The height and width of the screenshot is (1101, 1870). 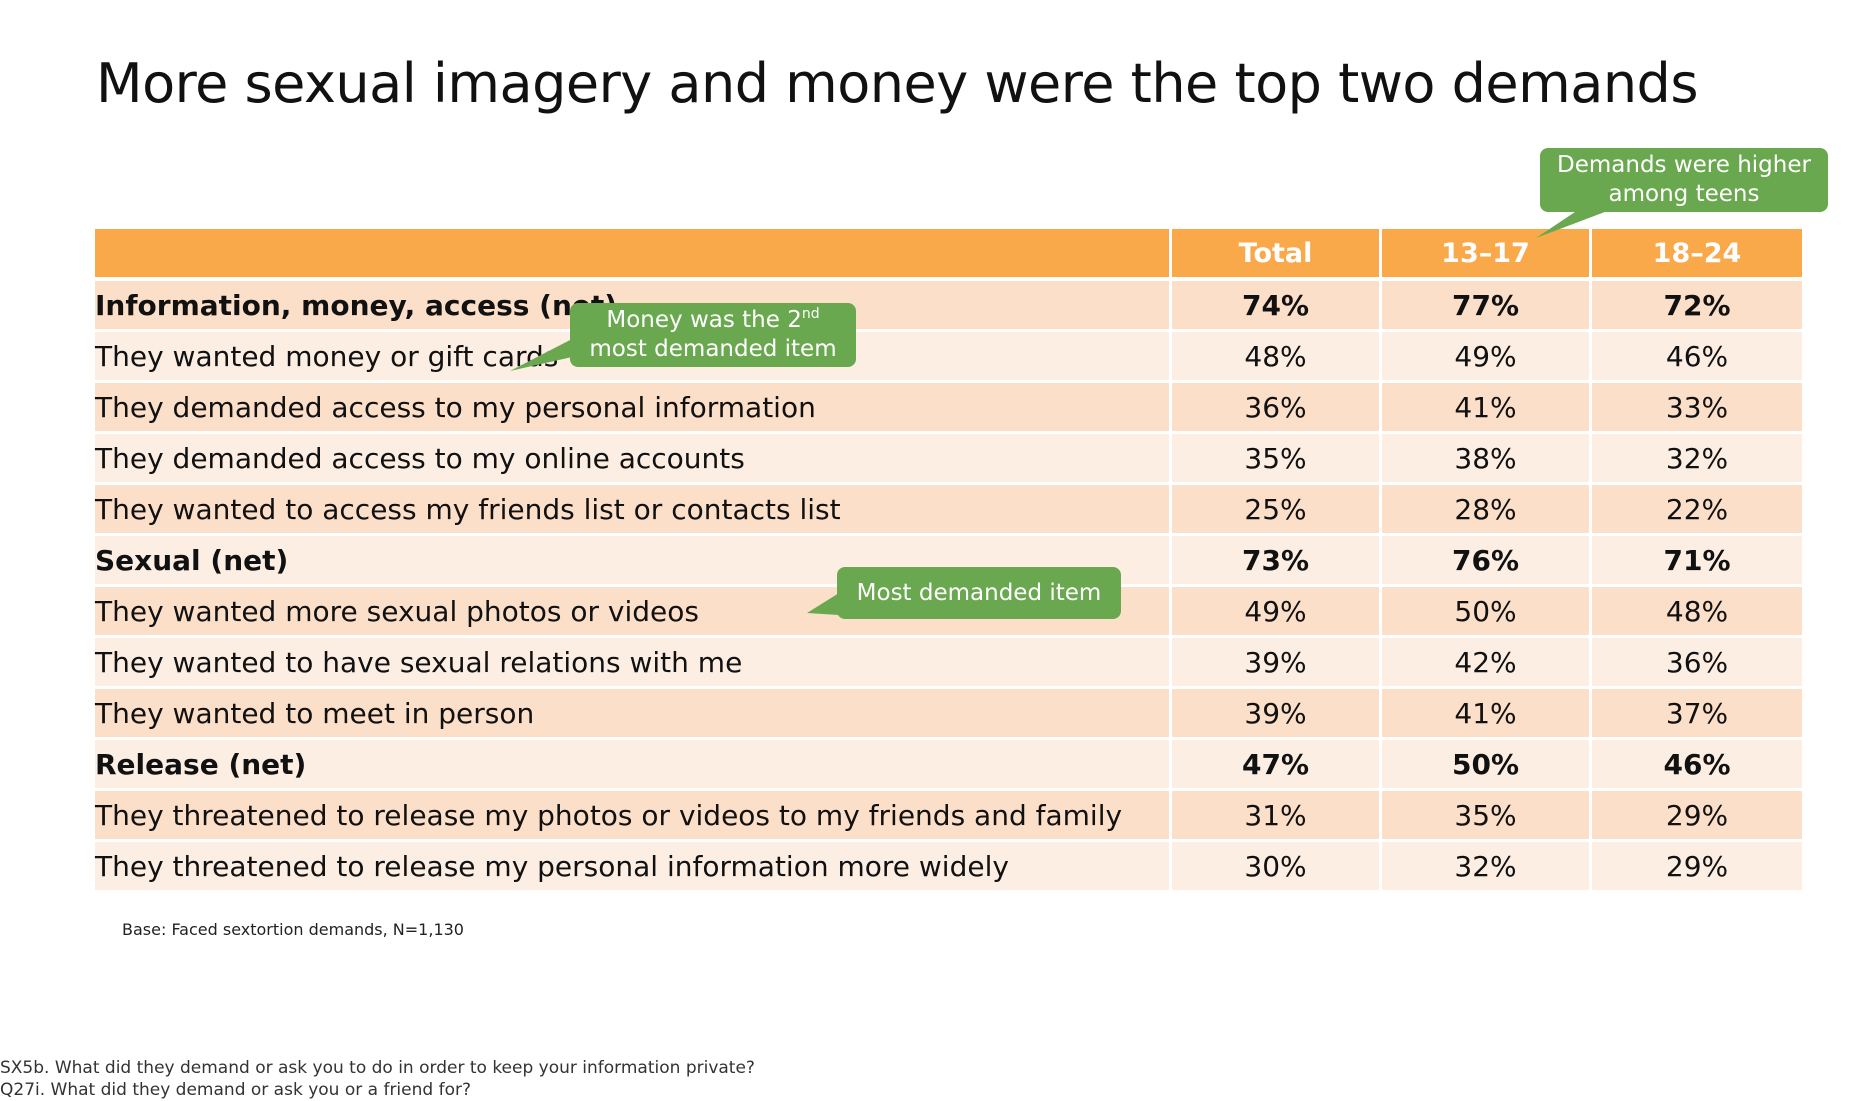 I want to click on cell-13-17: 28%, so click(x=1487, y=510).